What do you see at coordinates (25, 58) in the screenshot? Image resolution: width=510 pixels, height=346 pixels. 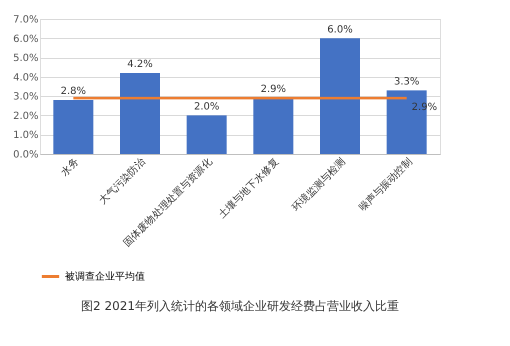 I see `y-tick-label: 5.0%` at bounding box center [25, 58].